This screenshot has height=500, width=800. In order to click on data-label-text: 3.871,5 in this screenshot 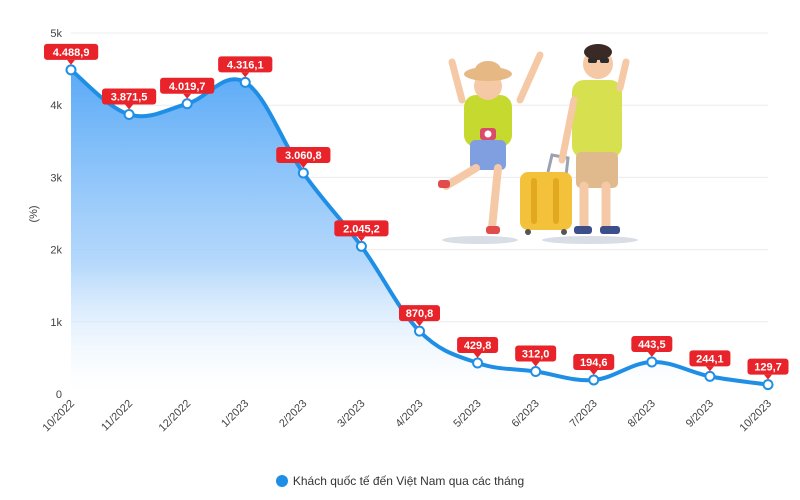, I will do `click(129, 97)`.